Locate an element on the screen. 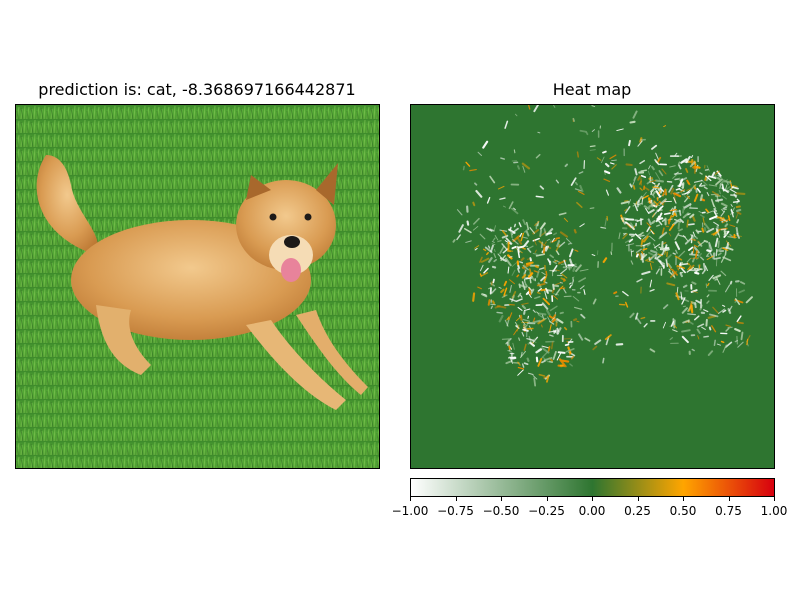  colorbar-tick-label: 0.50 is located at coordinates (683, 511).